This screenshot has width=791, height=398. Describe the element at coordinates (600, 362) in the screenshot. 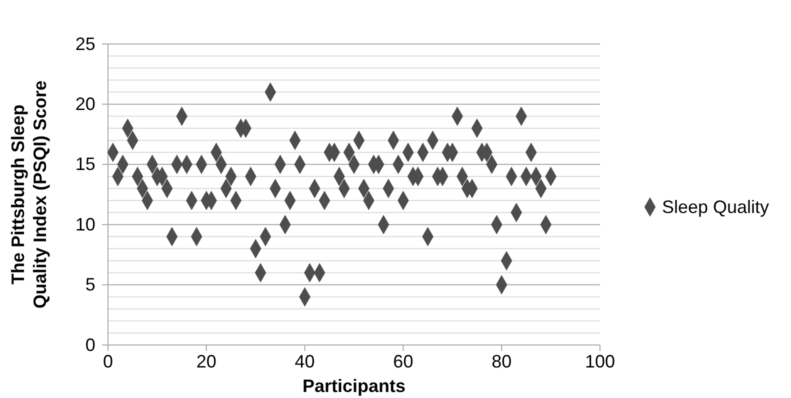

I see `x-tick-label: 100` at that location.